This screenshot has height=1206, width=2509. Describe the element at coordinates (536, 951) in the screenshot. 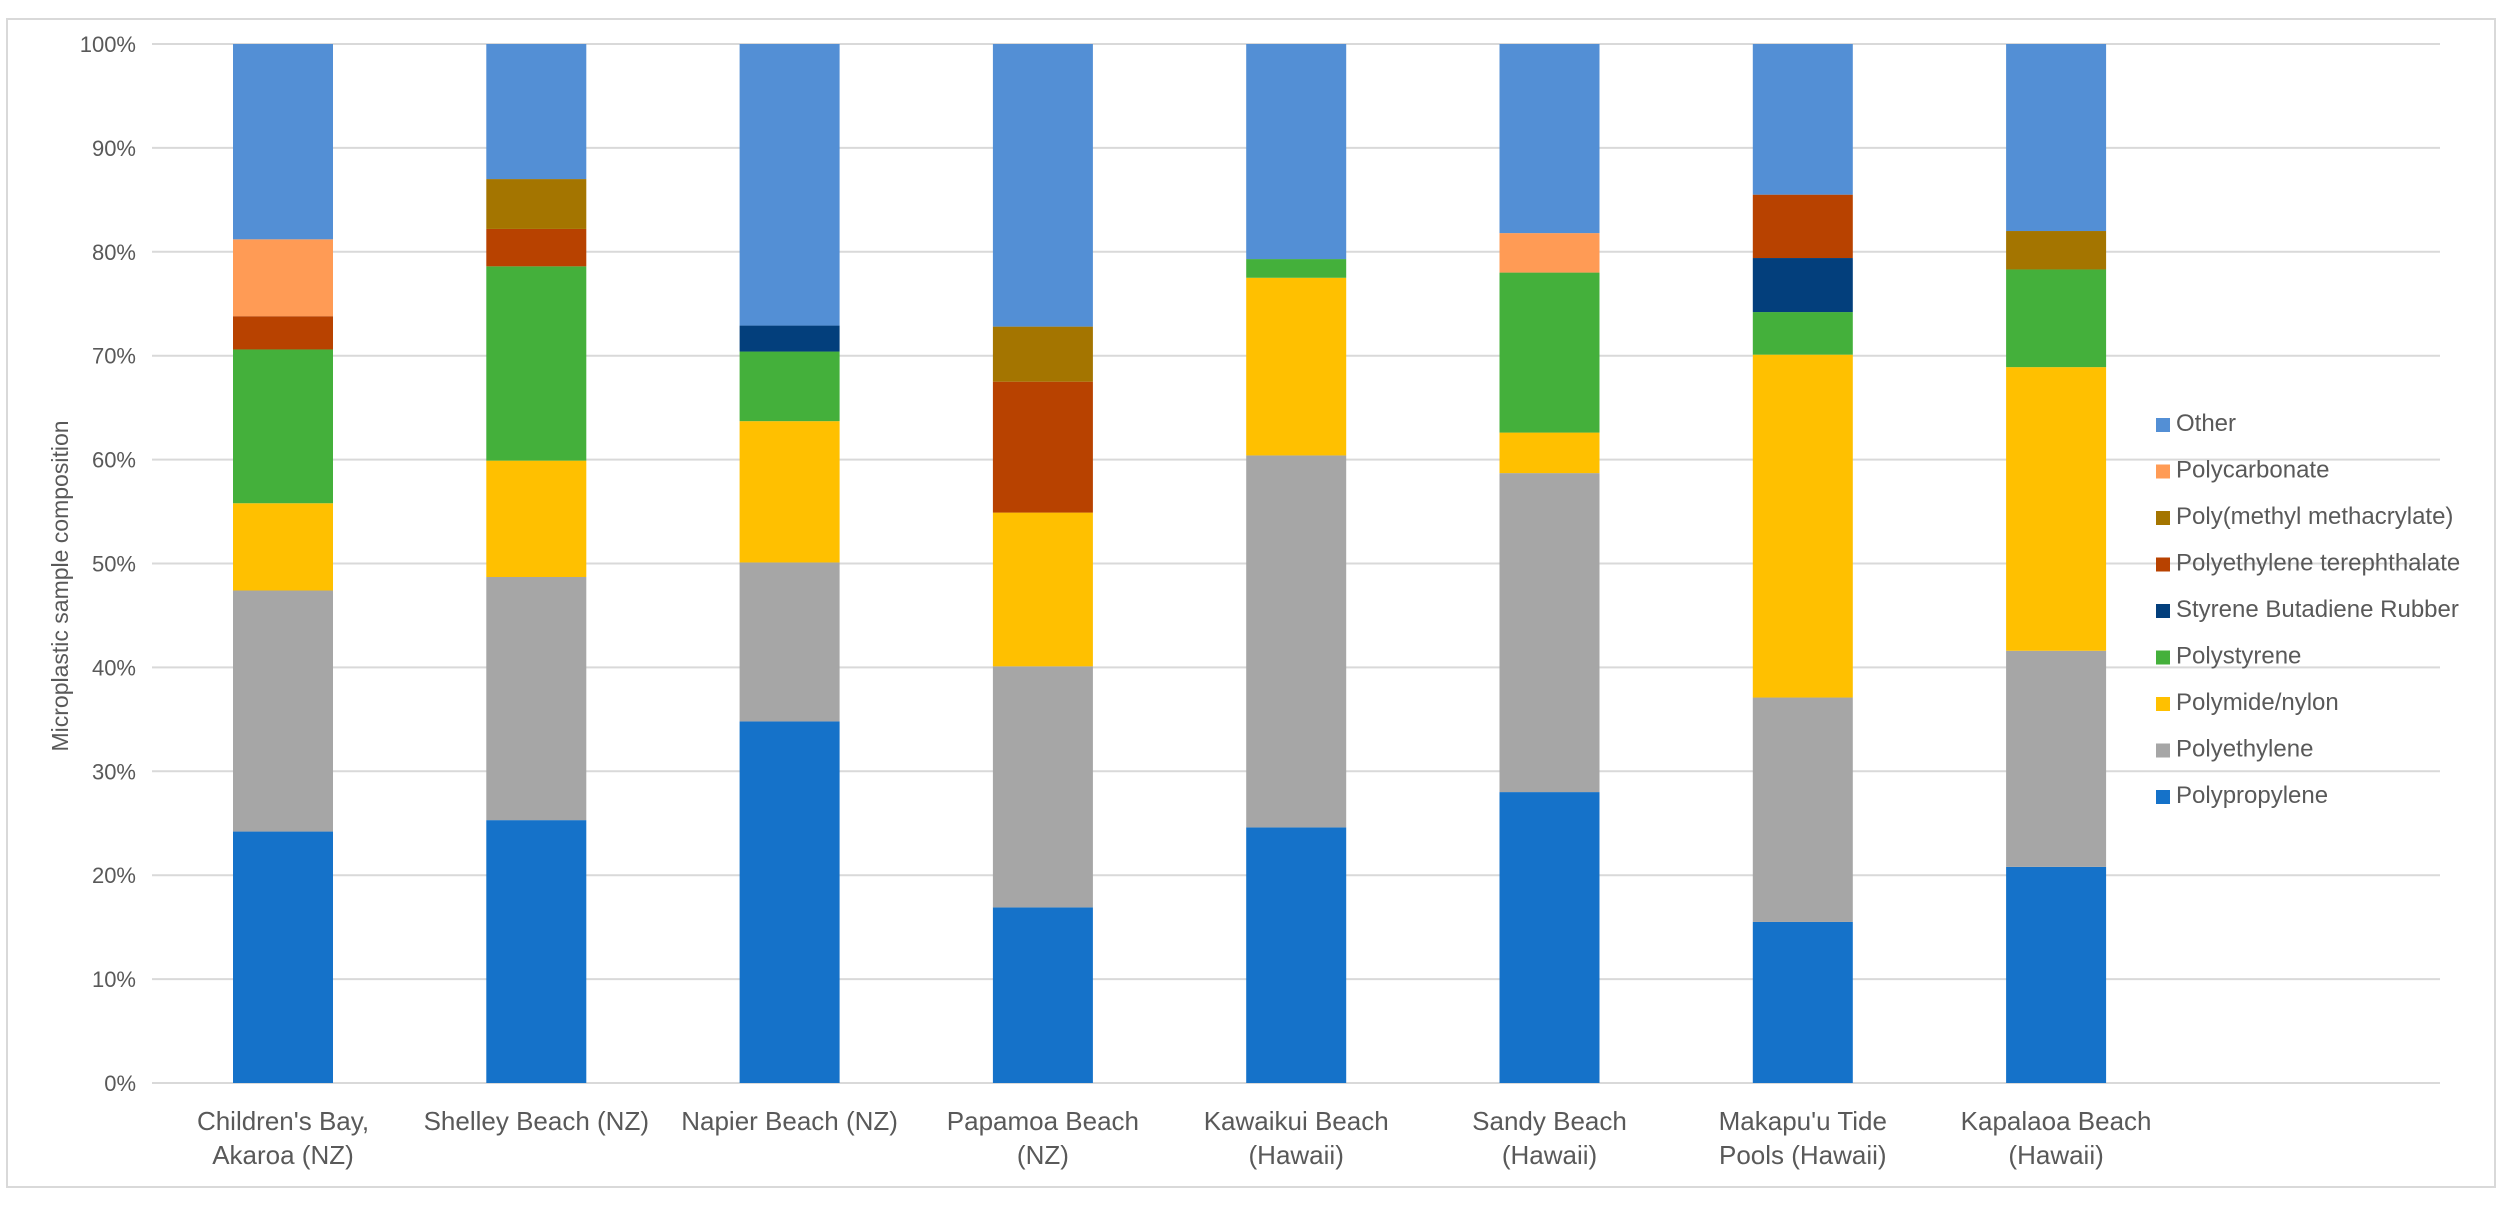

I see `bar-segment: Polypropylene: 25.3%` at that location.